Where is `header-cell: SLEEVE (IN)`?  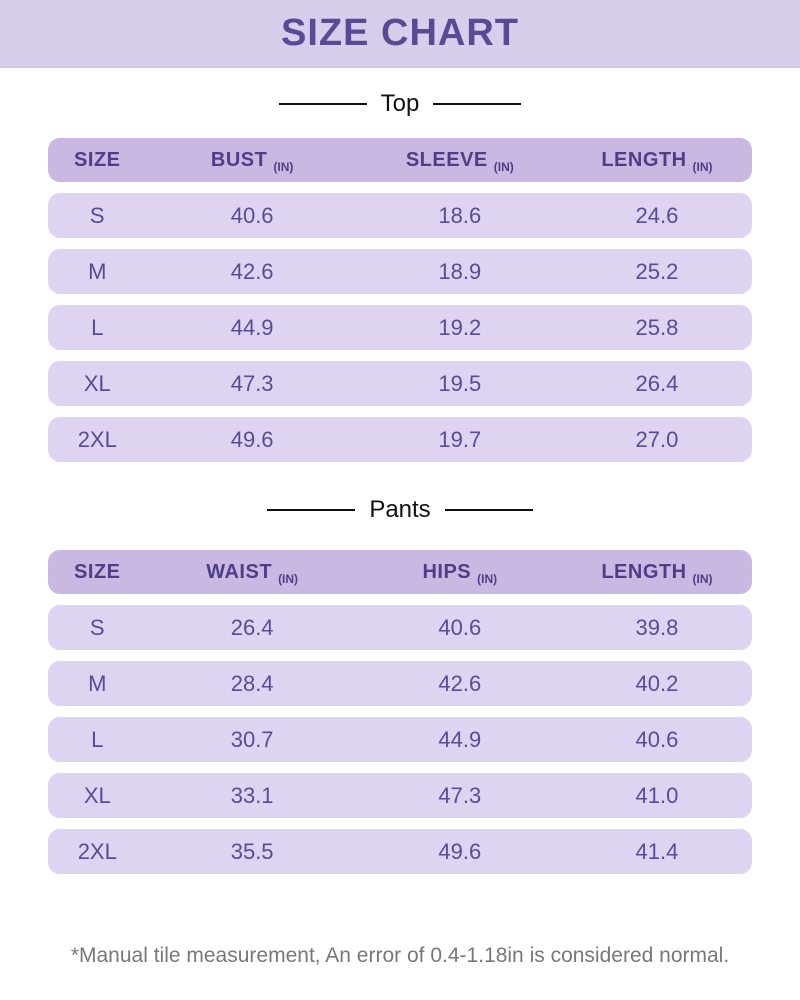 header-cell: SLEEVE (IN) is located at coordinates (459, 161).